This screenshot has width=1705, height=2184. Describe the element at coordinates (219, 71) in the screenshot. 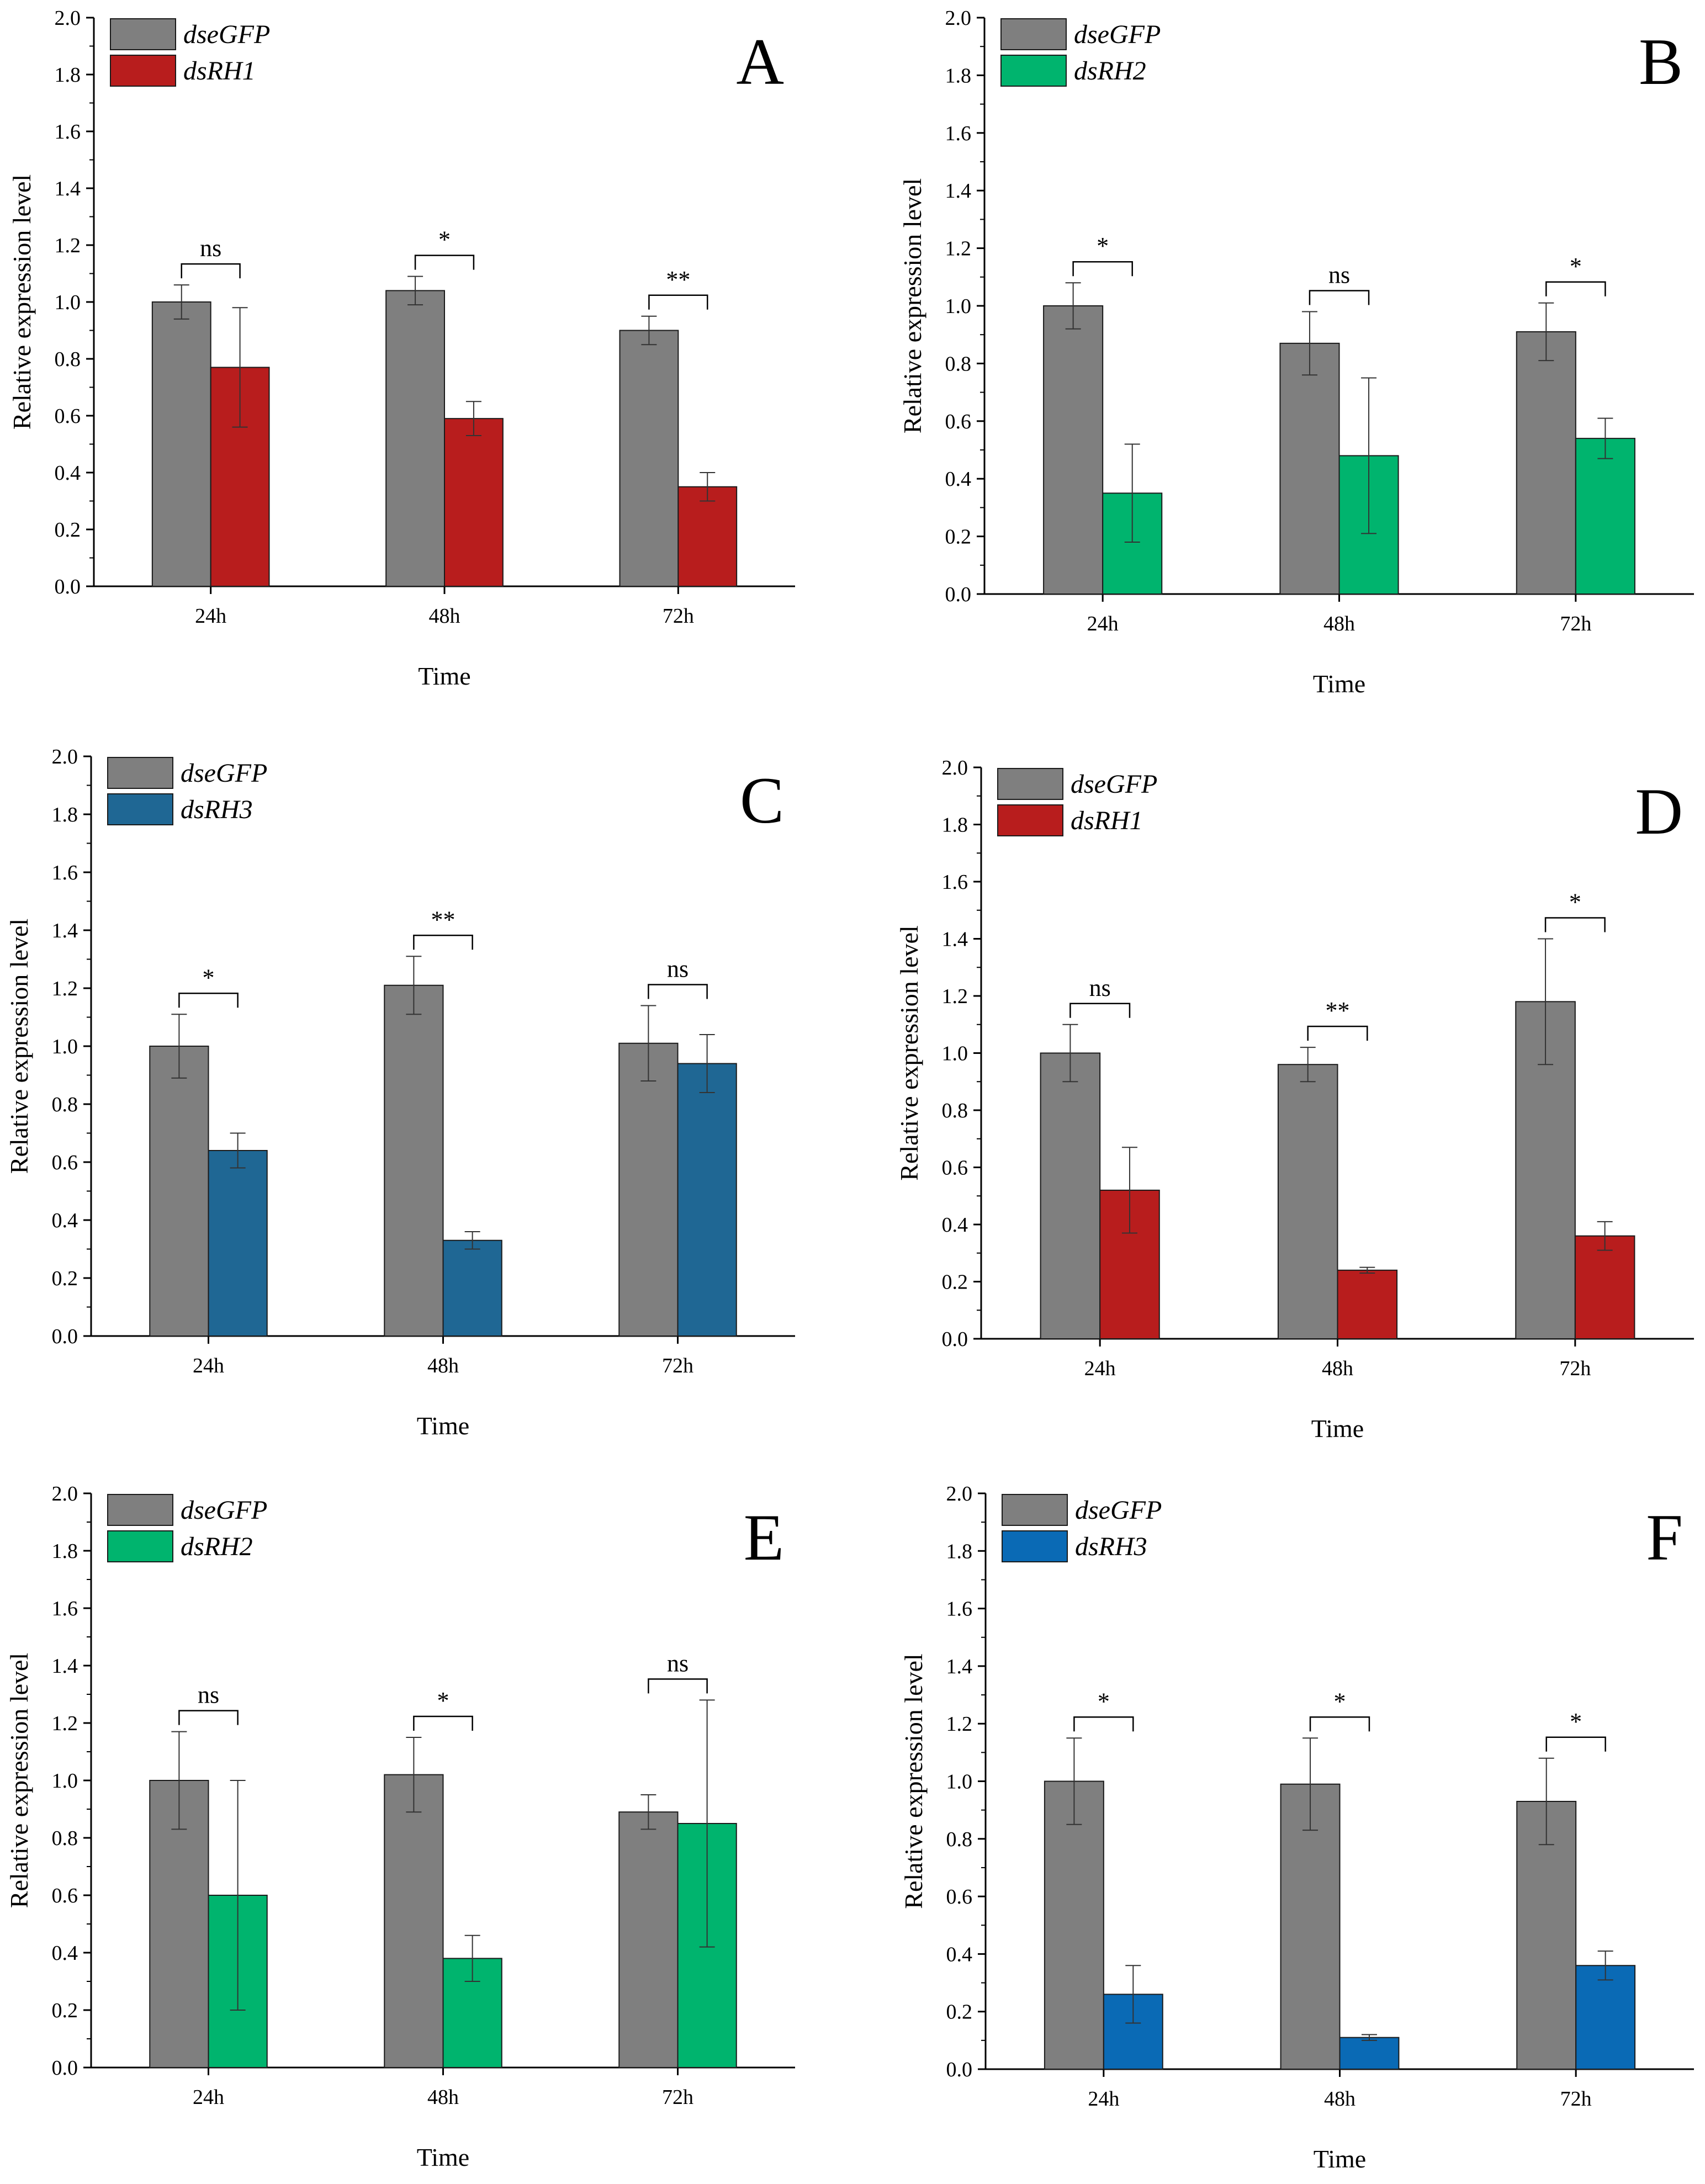

I see `legend-label: dsRH1` at that location.